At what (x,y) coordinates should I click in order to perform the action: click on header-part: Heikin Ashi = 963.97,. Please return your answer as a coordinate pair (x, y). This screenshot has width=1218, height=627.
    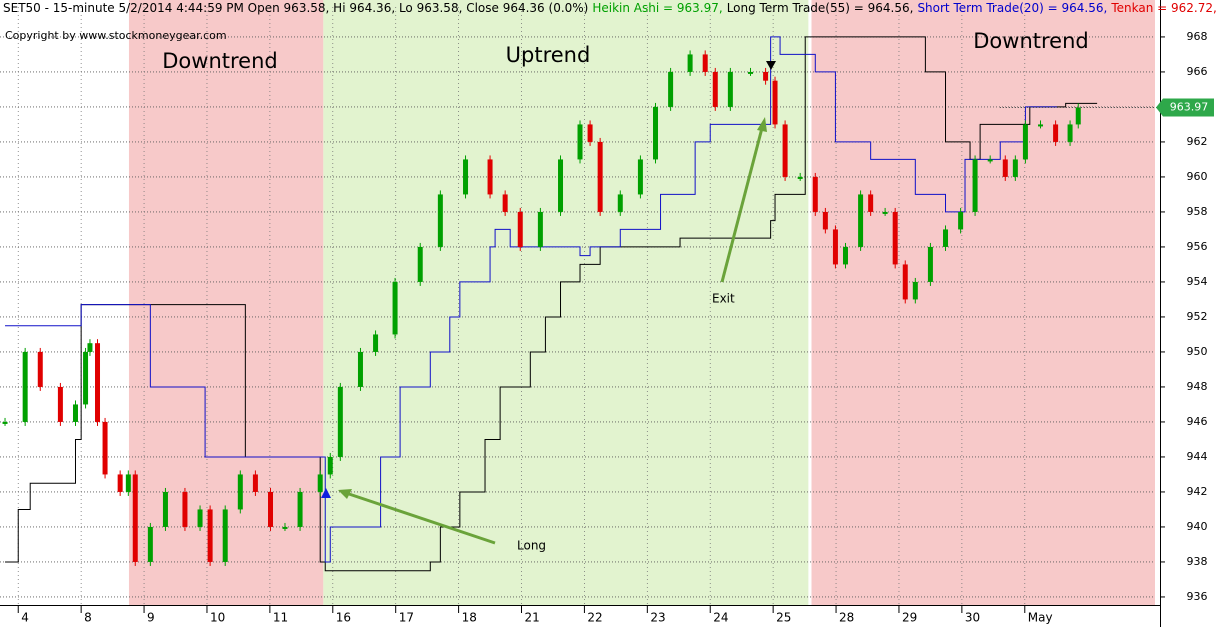
    Looking at the image, I should click on (657, 8).